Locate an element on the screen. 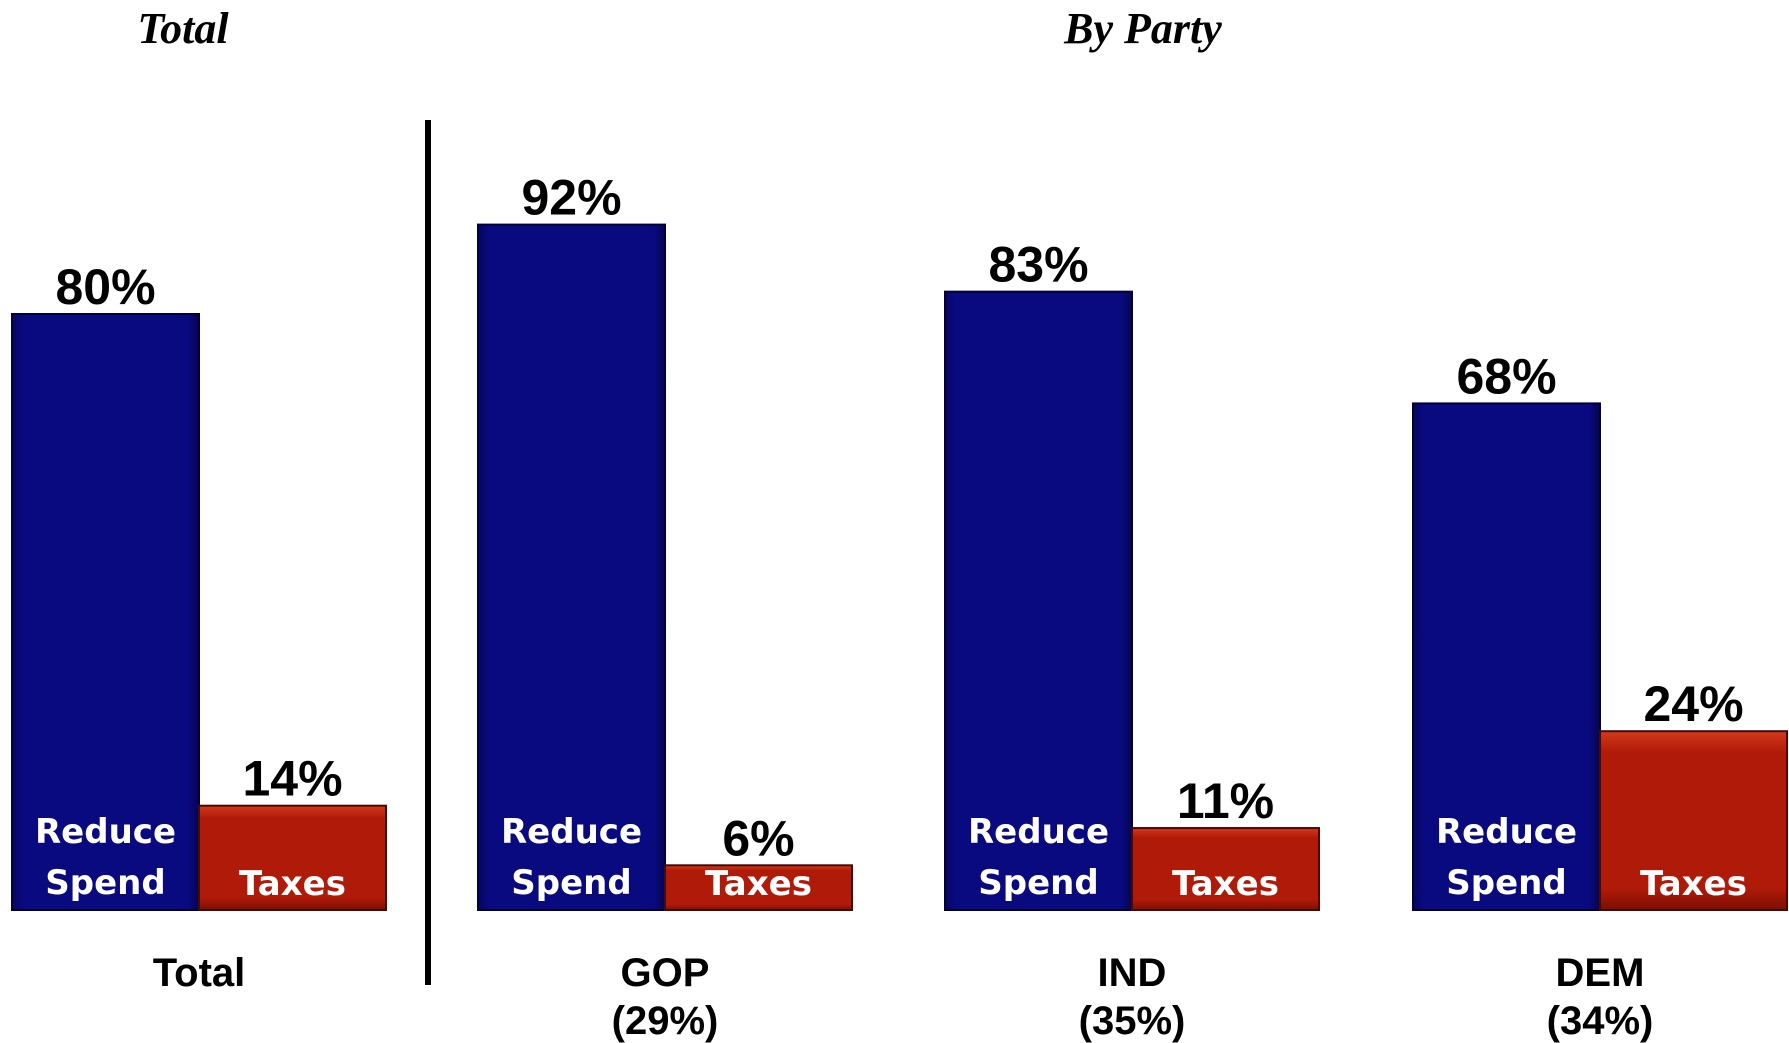  bar-label-taxes-total: Taxes is located at coordinates (292, 884).